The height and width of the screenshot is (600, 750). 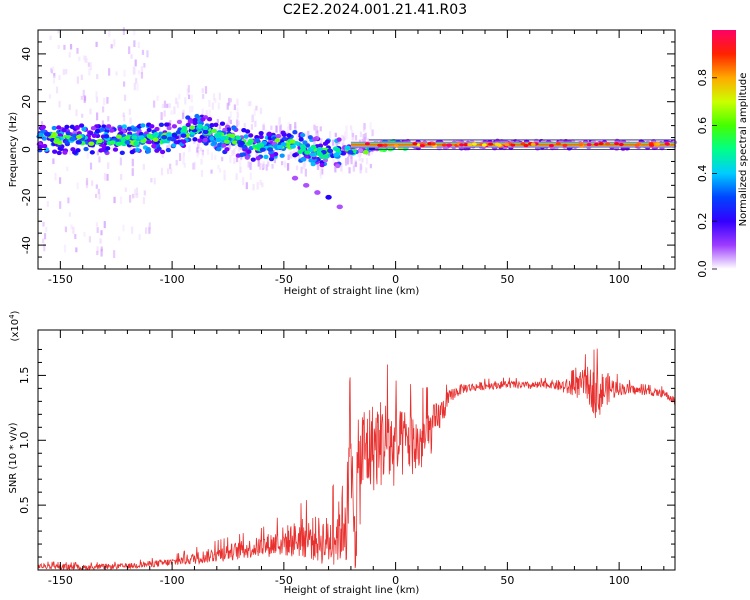 I want to click on x-tick-label: -150, so click(x=60, y=279).